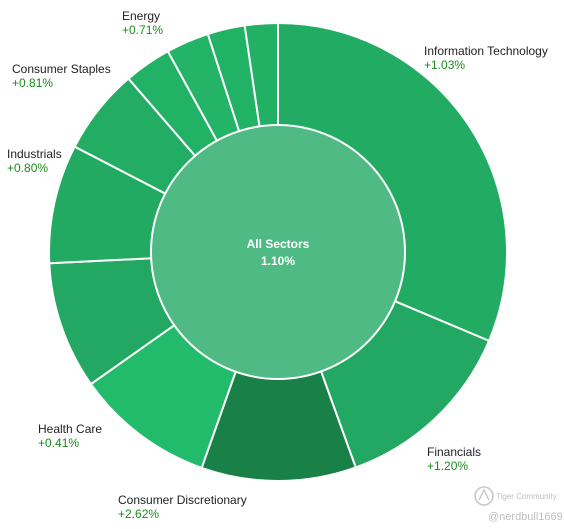 The width and height of the screenshot is (565, 529). Describe the element at coordinates (58, 443) in the screenshot. I see `change-health-care: +0.41%` at that location.